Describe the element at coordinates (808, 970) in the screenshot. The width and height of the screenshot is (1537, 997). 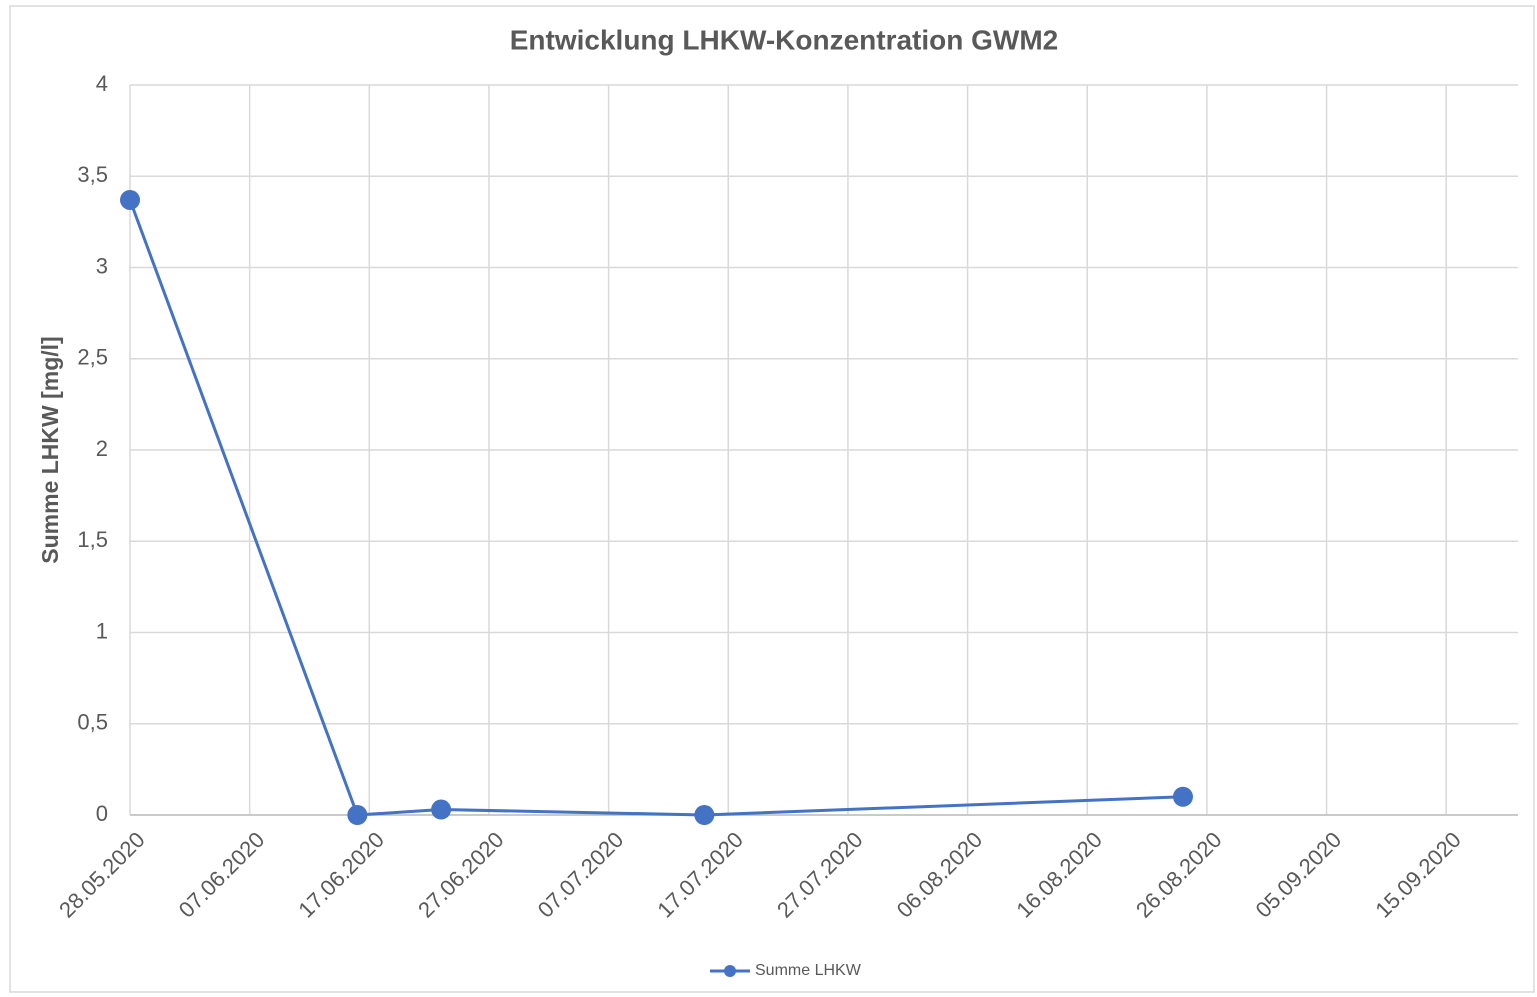
I see `legend-label: Summe LHKW` at that location.